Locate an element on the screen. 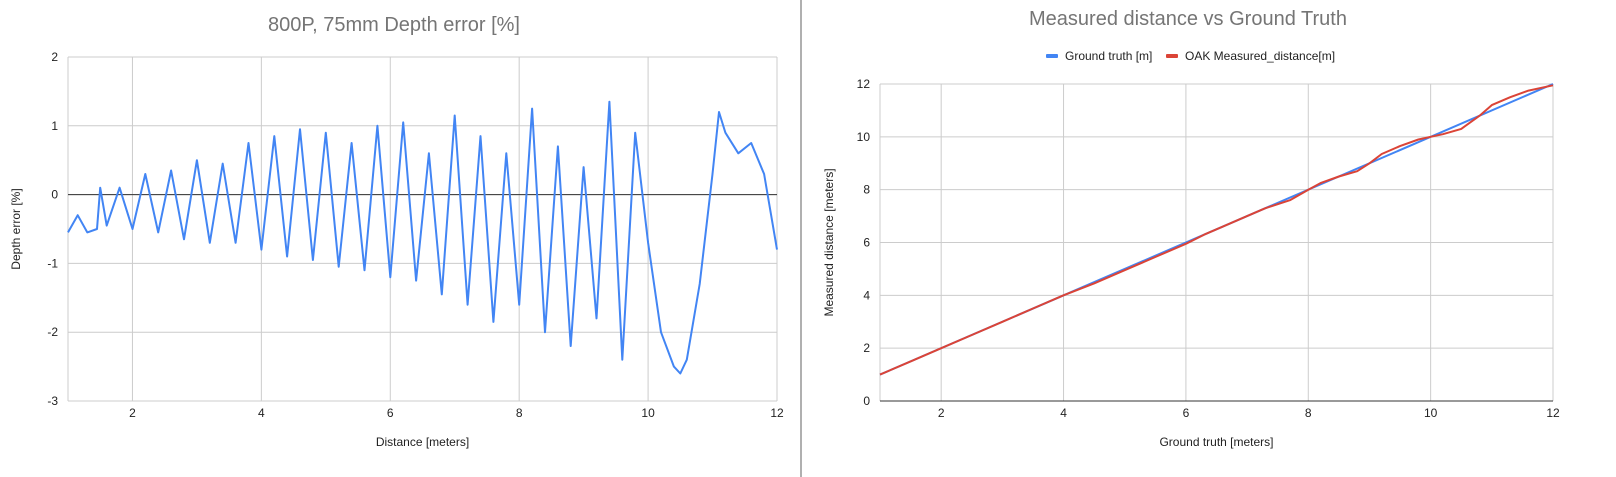 The height and width of the screenshot is (477, 1616). x-axis-label: Distance [meters] is located at coordinates (422, 442).